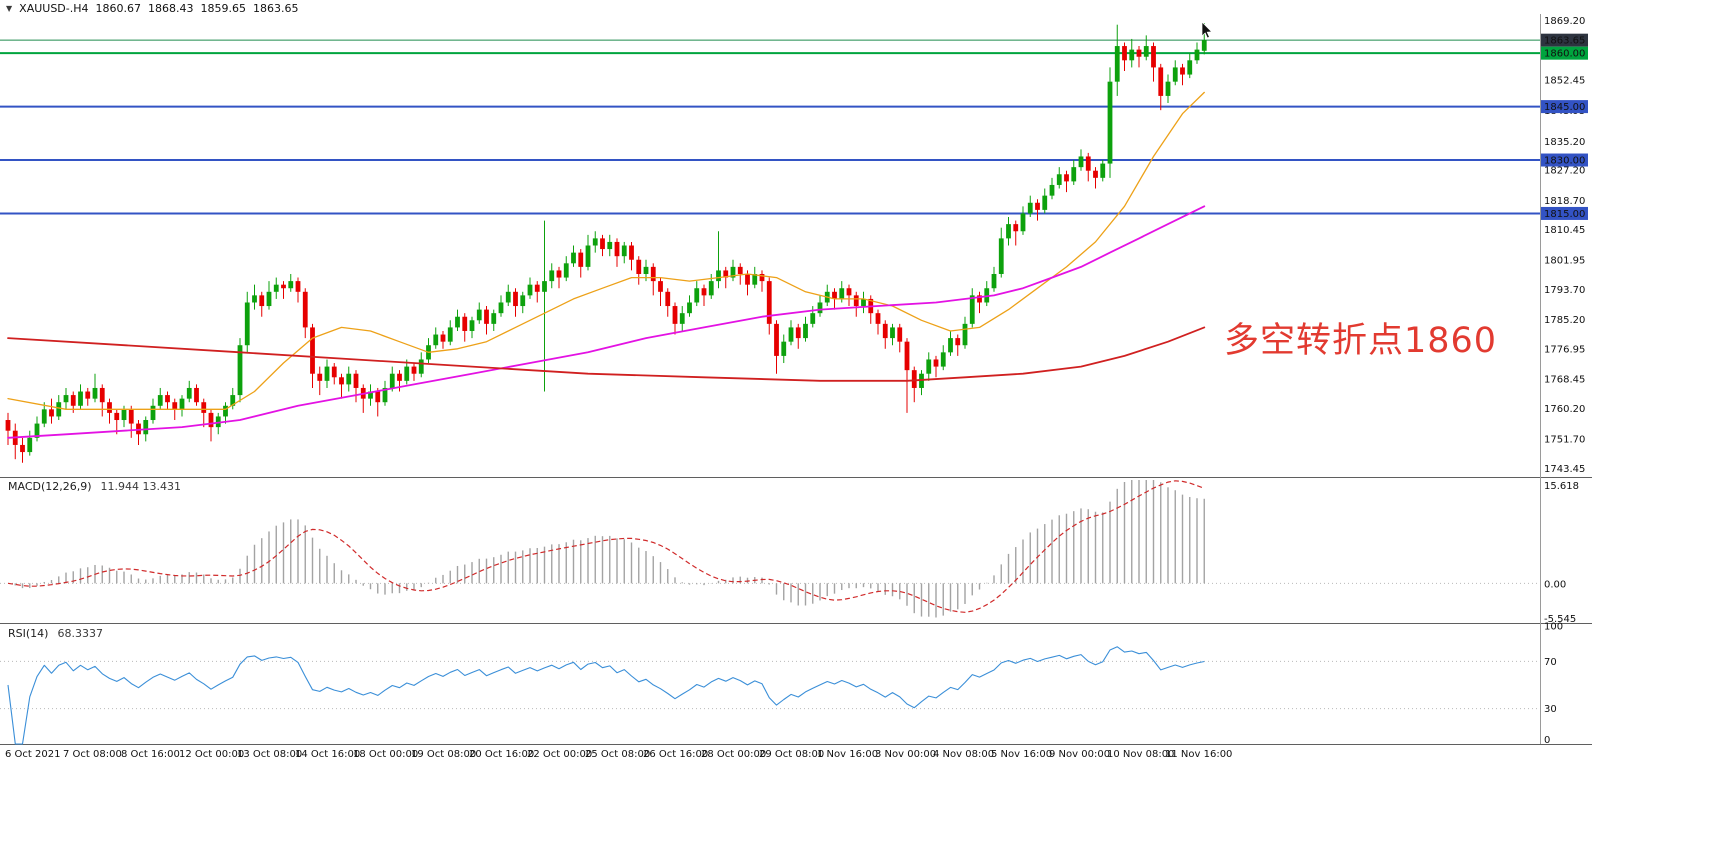 Image resolution: width=1732 pixels, height=841 pixels. Describe the element at coordinates (171, 8) in the screenshot. I see `high-value: 1868.43` at that location.